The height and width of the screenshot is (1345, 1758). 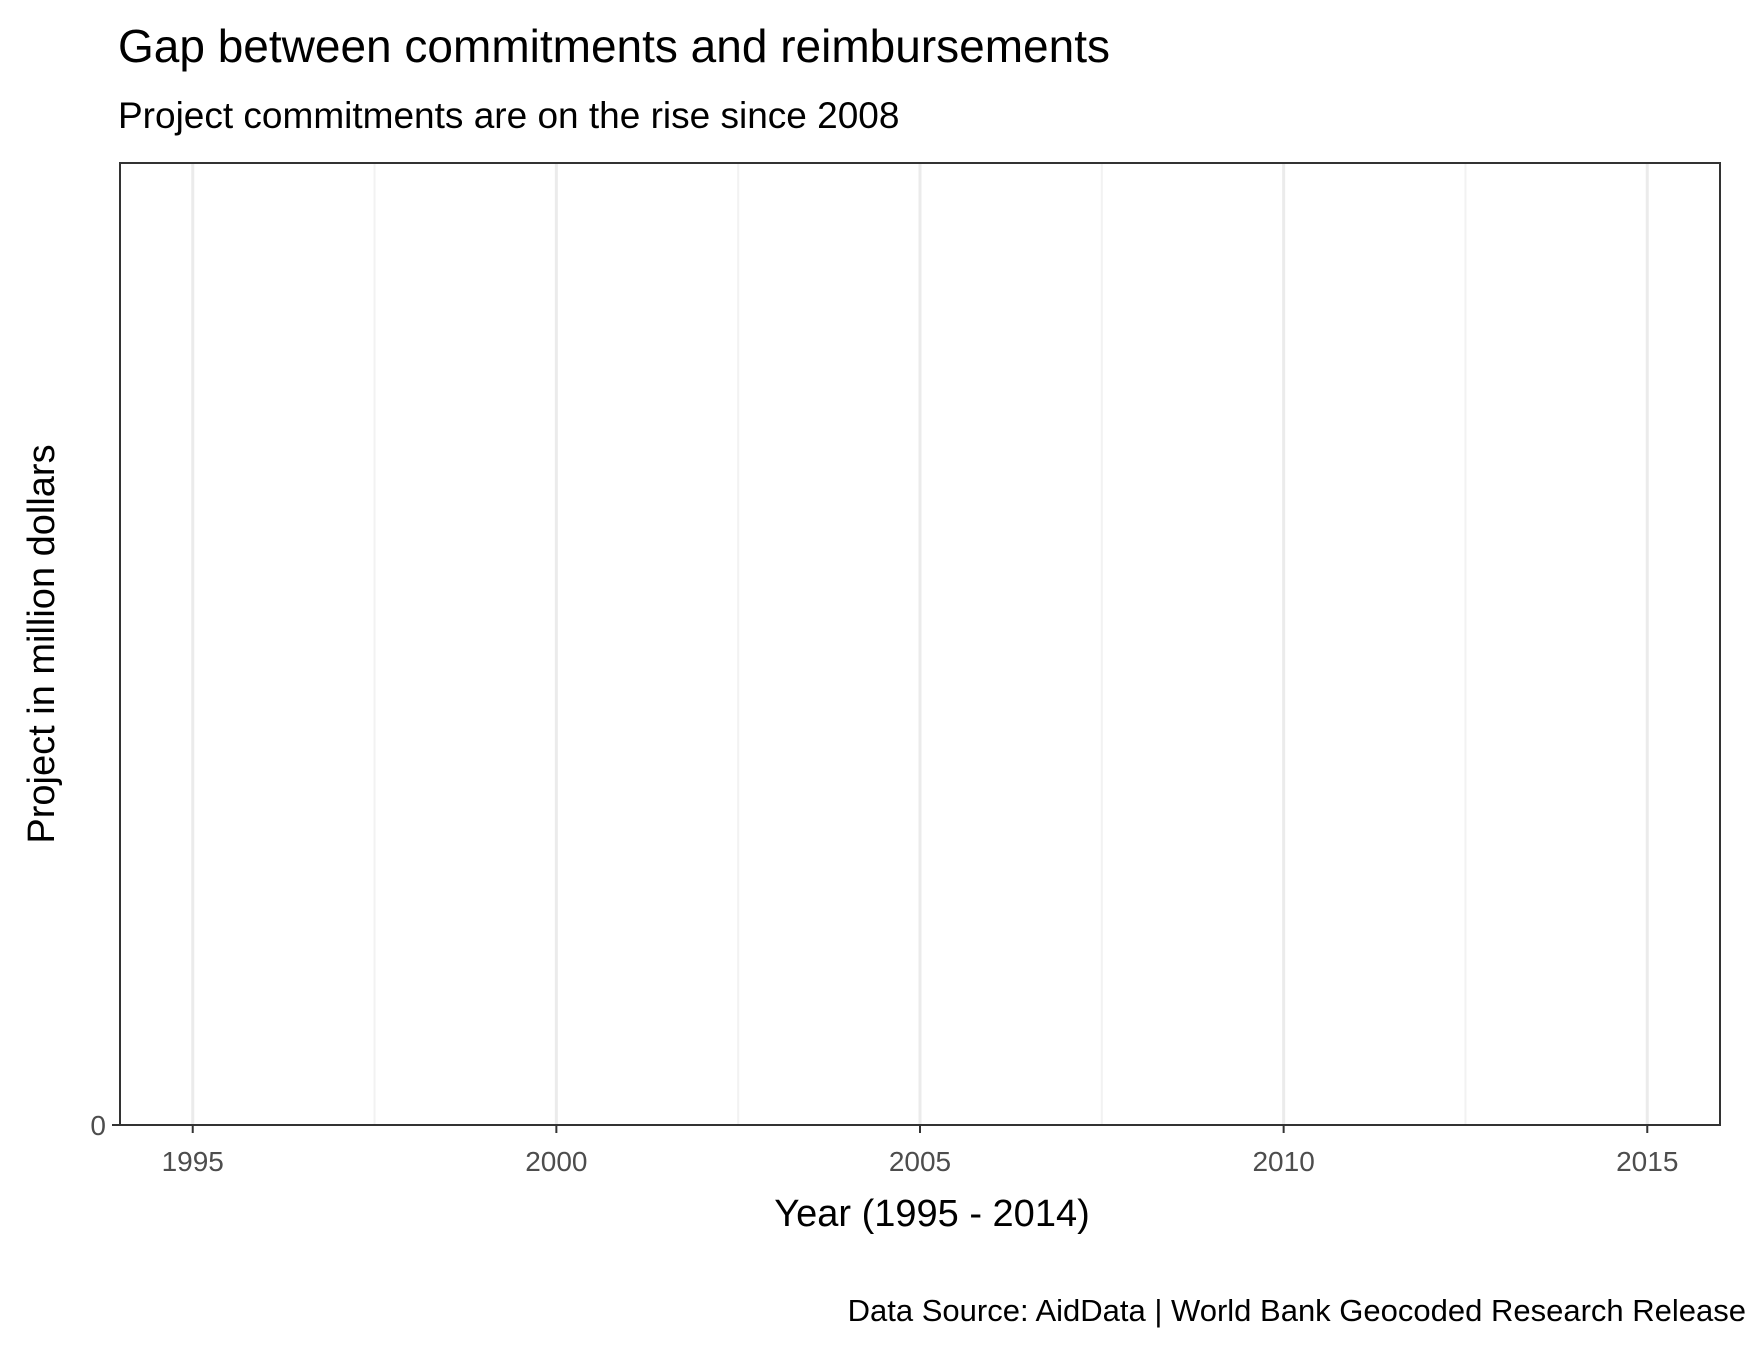 I want to click on y-axis-title: Project in million dollars, so click(x=42, y=643).